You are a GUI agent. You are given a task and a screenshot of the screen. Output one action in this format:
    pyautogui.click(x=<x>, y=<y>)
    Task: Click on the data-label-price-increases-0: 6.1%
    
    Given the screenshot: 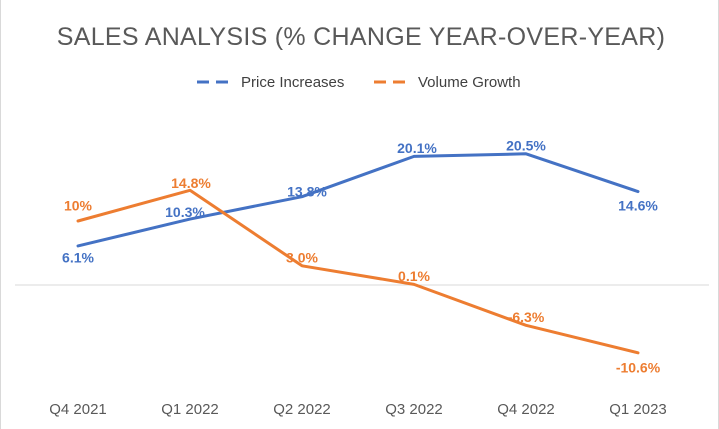 What is the action you would take?
    pyautogui.click(x=78, y=258)
    